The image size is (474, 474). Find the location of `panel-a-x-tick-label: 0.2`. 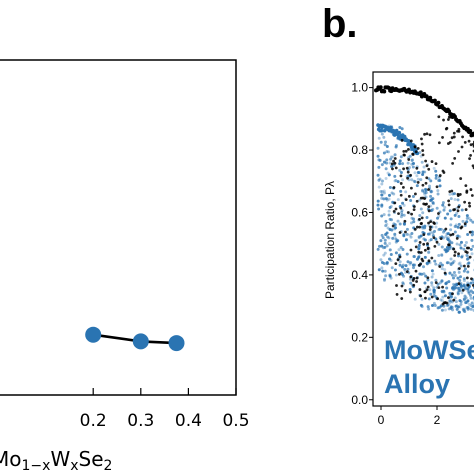

panel-a-x-tick-label: 0.2 is located at coordinates (93, 421).